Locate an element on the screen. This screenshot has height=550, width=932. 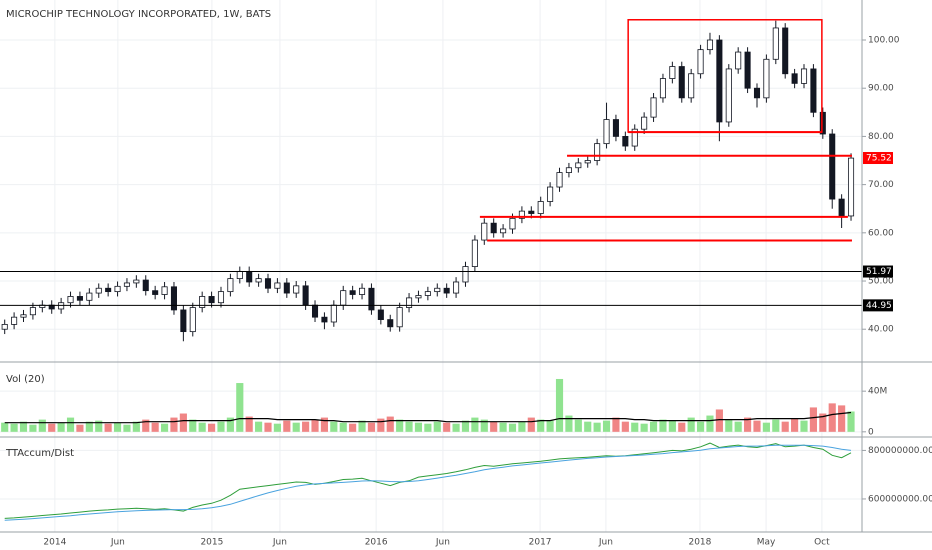
y-tick-label: 600000000.0000 is located at coordinates (900, 499).